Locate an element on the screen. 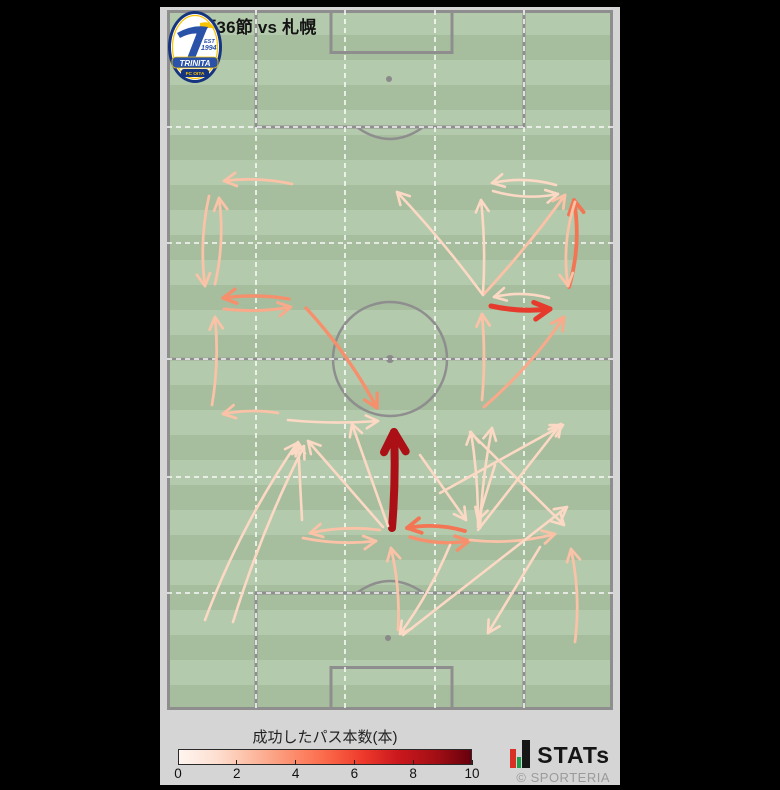 The image size is (780, 790). stats-logo-icon is located at coordinates (520, 754).